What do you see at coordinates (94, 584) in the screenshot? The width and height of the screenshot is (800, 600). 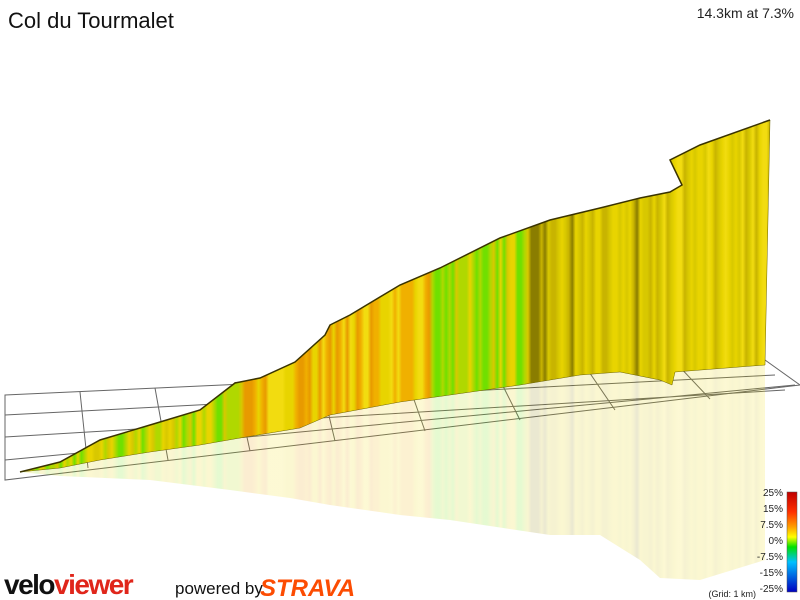 I see `logo-viewer: viewer` at bounding box center [94, 584].